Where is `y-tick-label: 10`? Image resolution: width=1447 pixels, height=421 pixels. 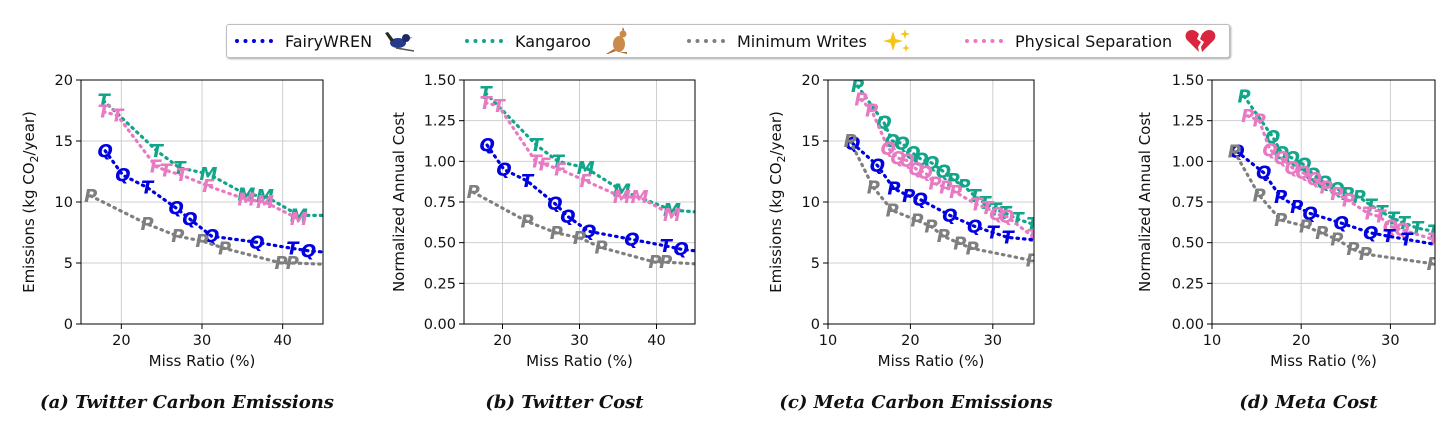
y-tick-label: 10 is located at coordinates (64, 203).